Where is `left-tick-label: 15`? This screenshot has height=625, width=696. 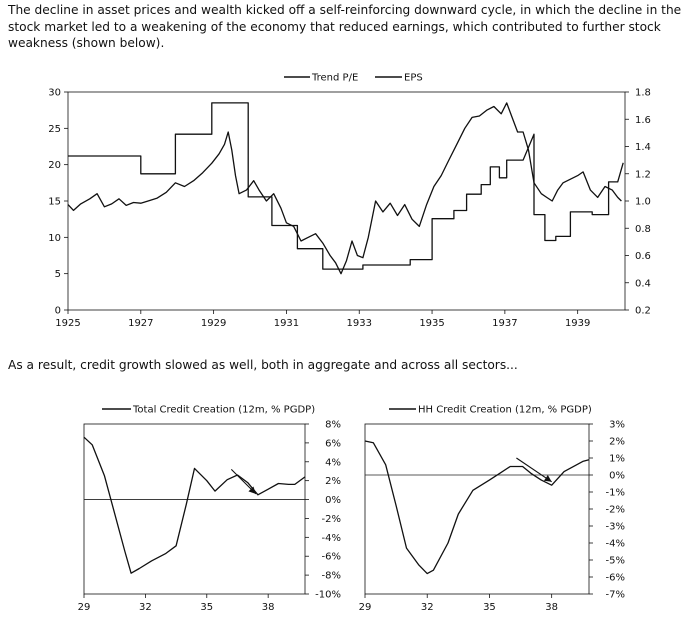 left-tick-label: 15 is located at coordinates (54, 202).